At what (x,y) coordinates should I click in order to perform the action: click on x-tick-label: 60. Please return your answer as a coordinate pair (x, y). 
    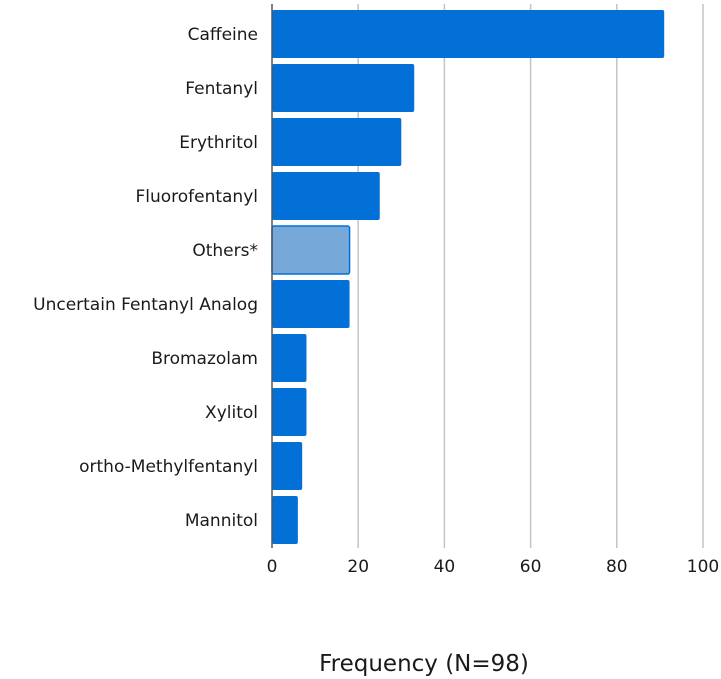
    Looking at the image, I should click on (531, 567).